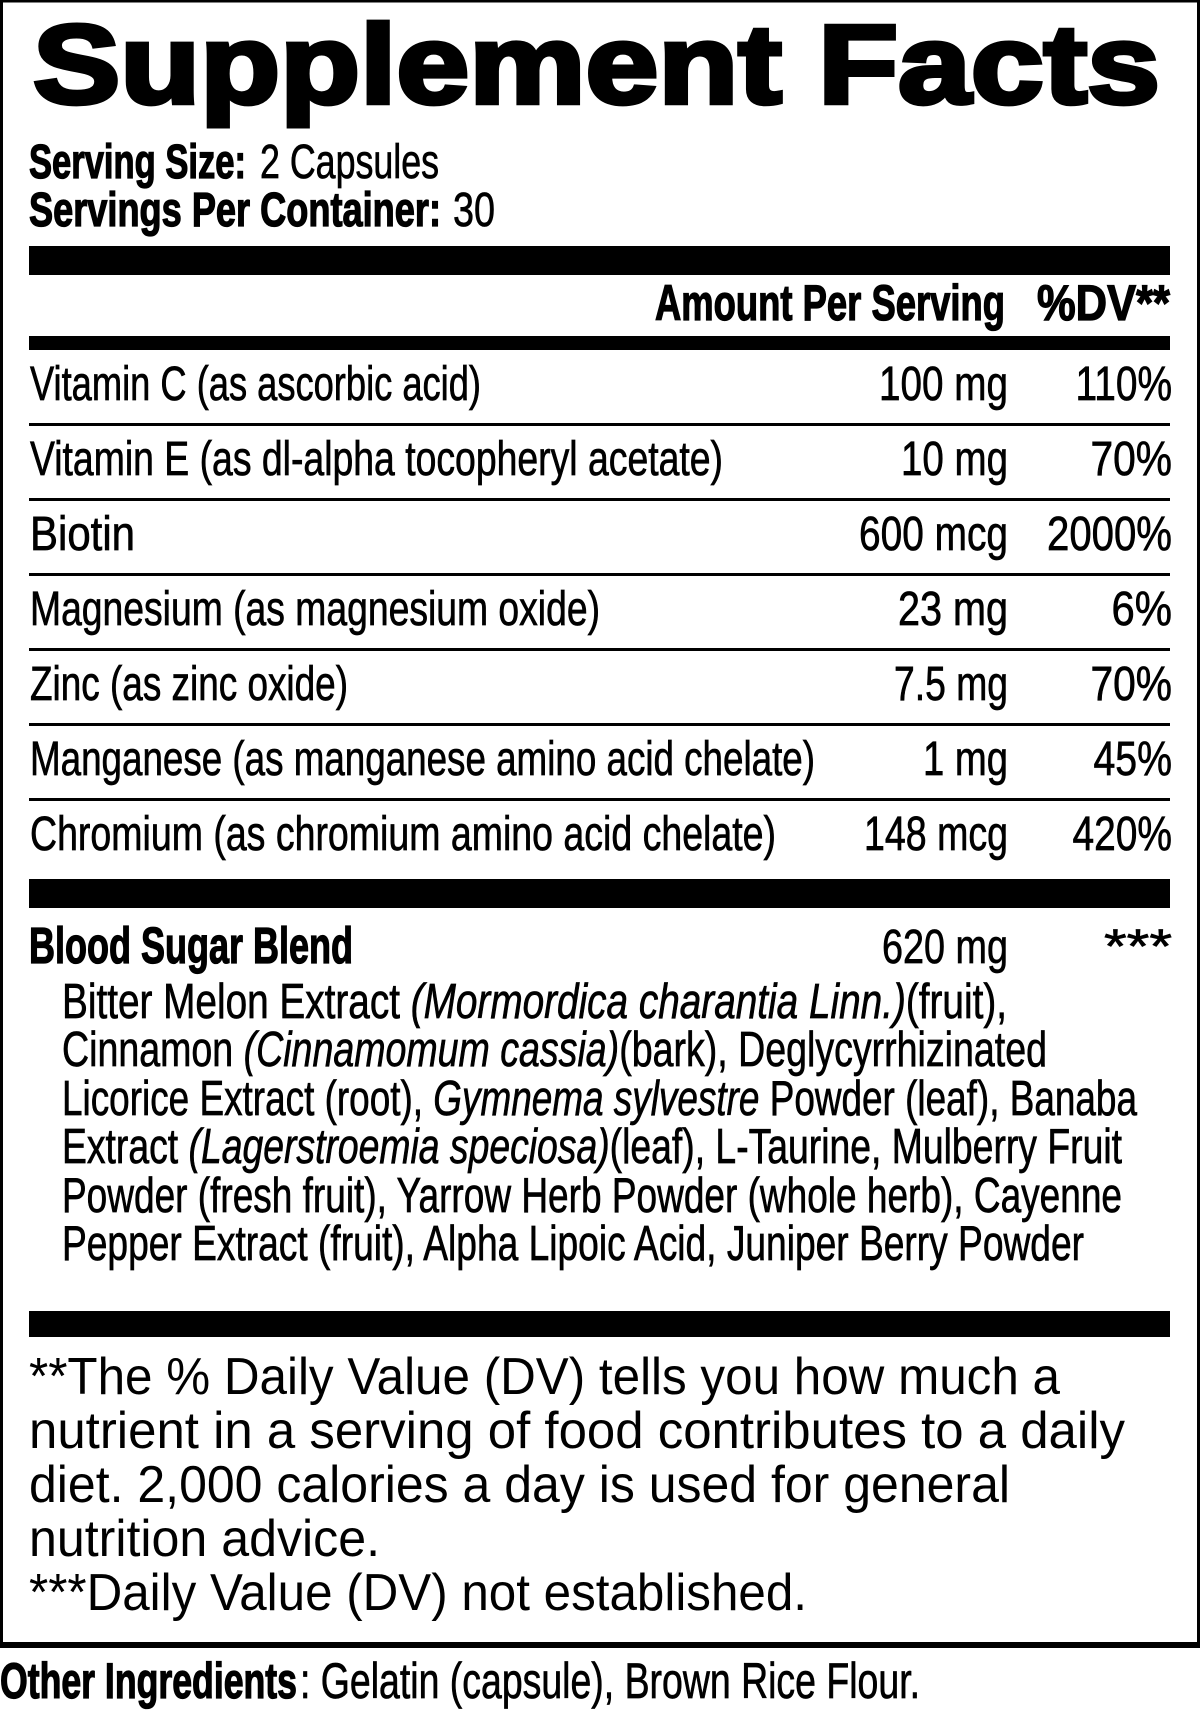  What do you see at coordinates (1103, 303) in the screenshot?
I see `svg-text: %DV**` at bounding box center [1103, 303].